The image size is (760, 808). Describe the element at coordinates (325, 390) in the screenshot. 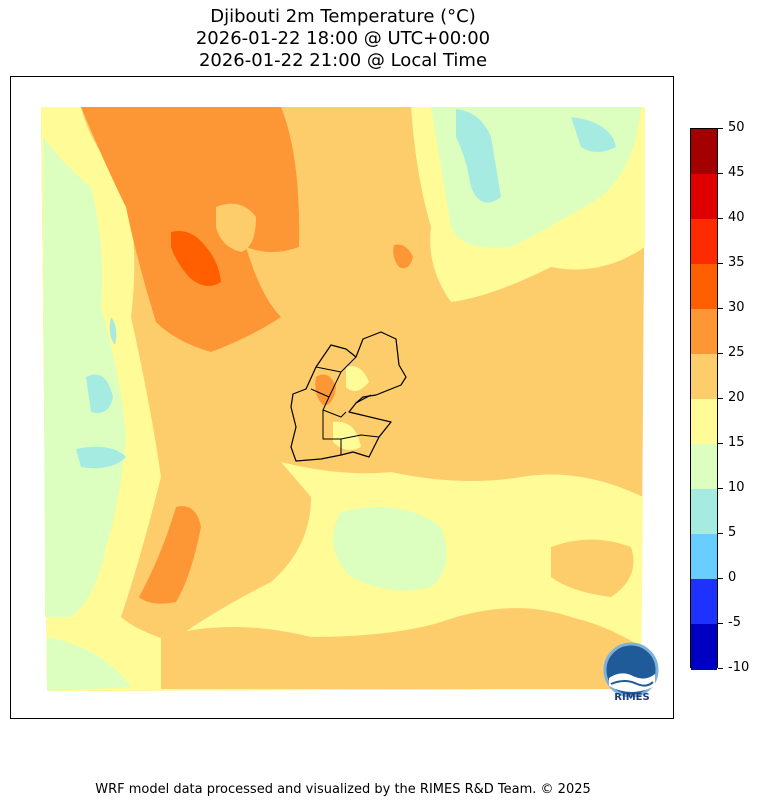

I see `djibouti-warm-patch` at that location.